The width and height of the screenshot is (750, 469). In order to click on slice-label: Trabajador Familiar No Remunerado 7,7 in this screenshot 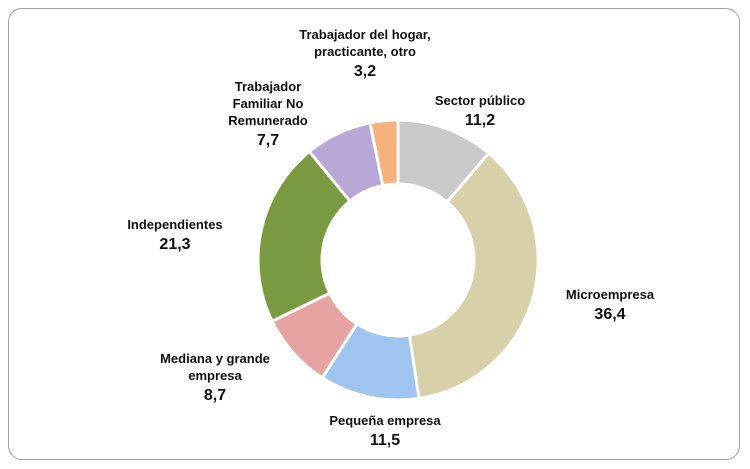, I will do `click(268, 115)`.